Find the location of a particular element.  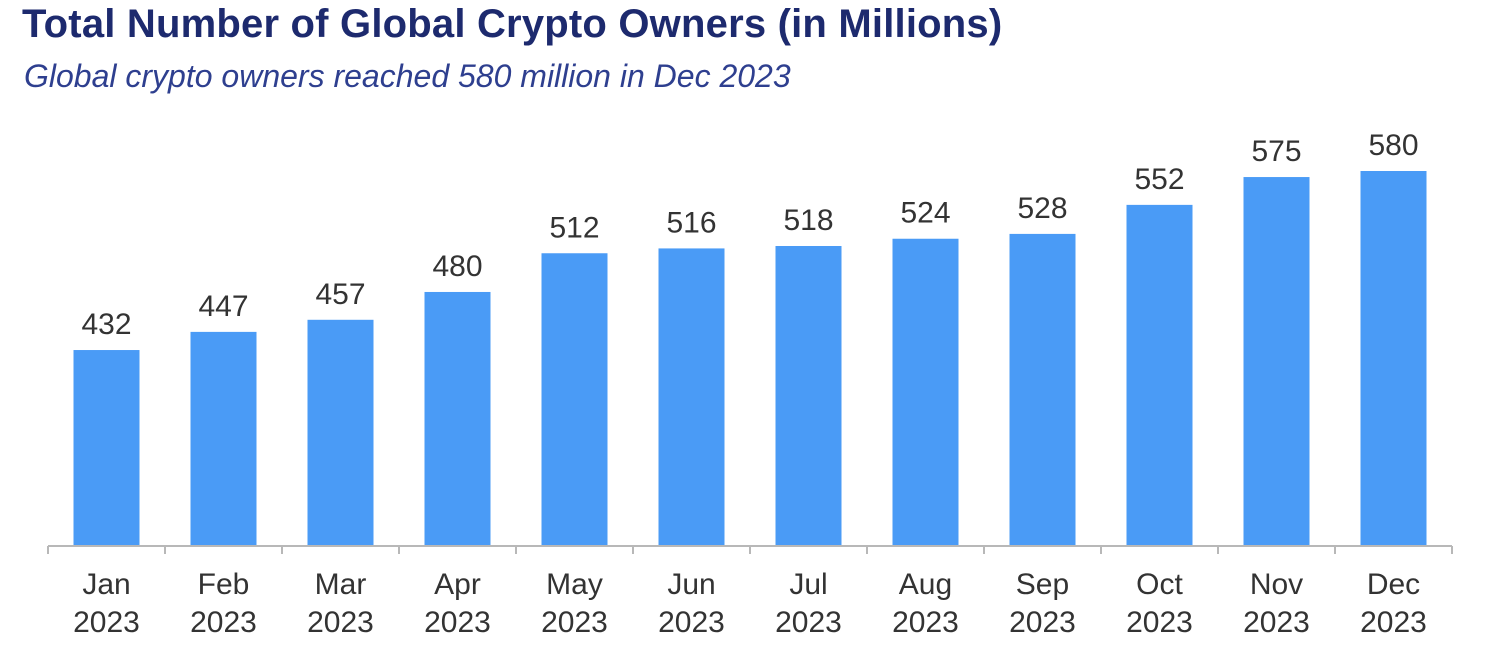

bar-oct is located at coordinates (1159, 375).